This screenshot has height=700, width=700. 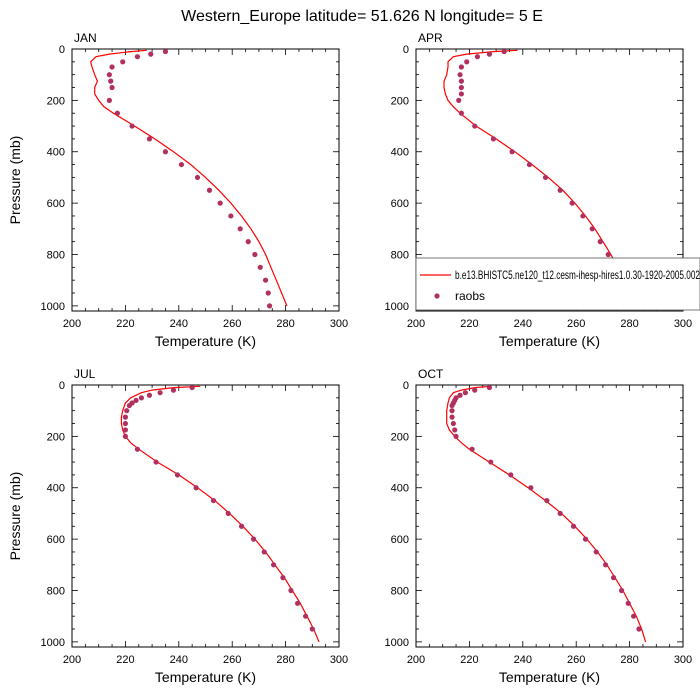 I want to click on x-tick-label: 240, so click(x=523, y=660).